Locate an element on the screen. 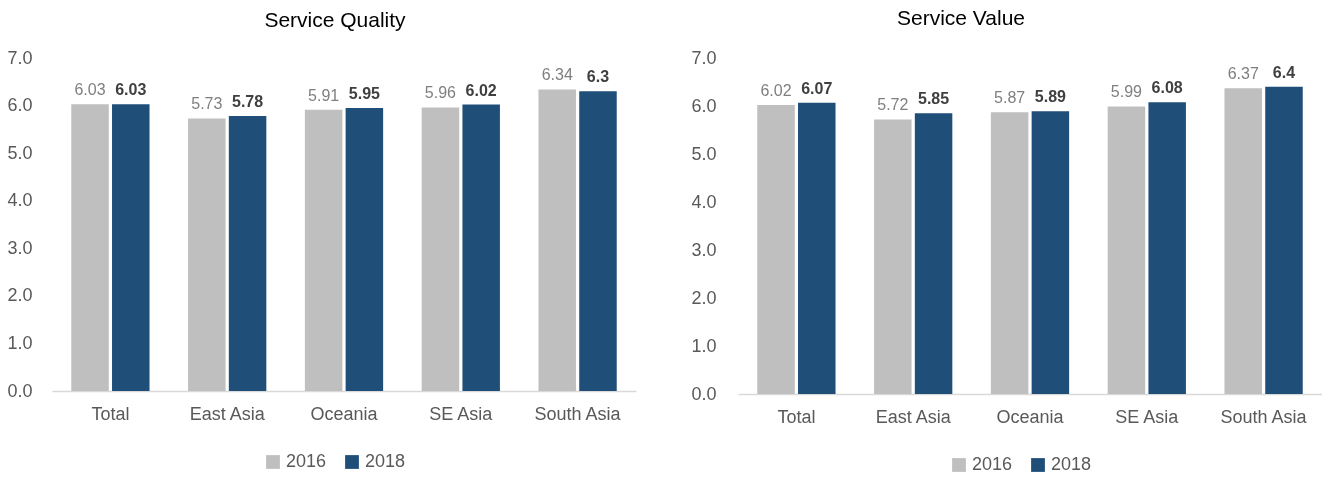 The width and height of the screenshot is (1326, 480). data-label: 5.87 is located at coordinates (1010, 98).